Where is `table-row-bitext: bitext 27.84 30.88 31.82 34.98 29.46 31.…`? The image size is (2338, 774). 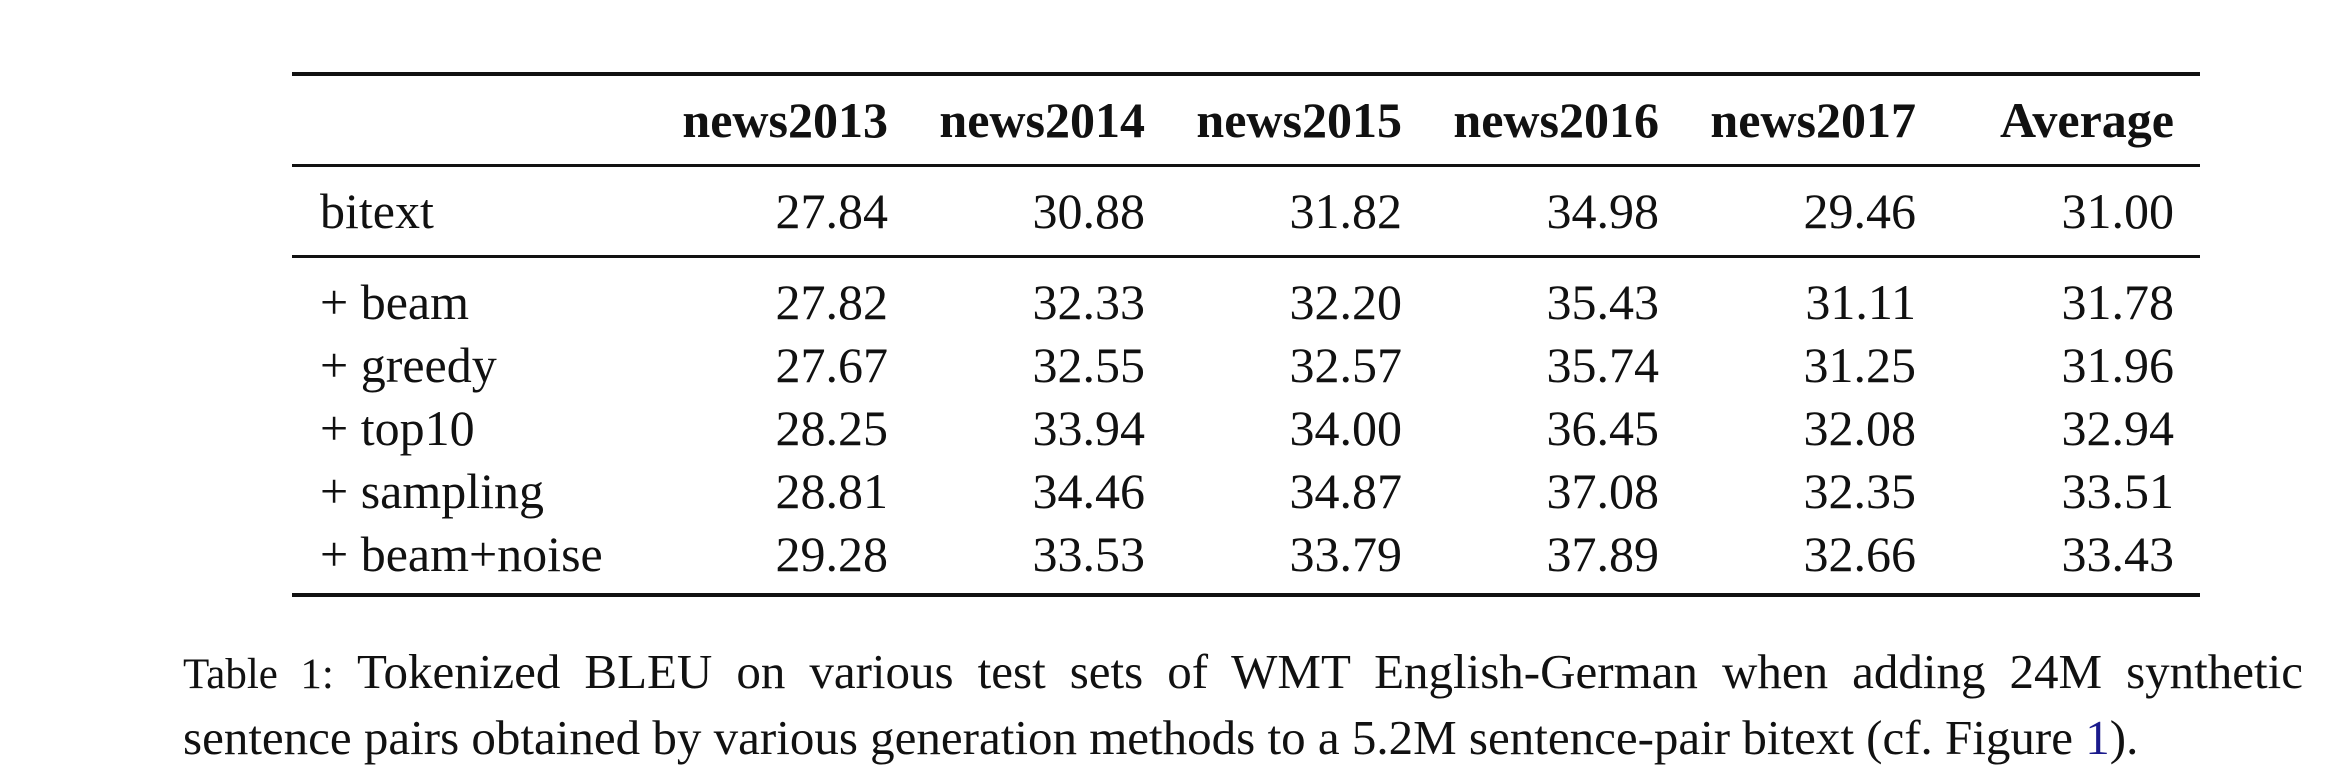
table-row-bitext: bitext 27.84 30.88 31.82 34.98 29.46 31.… is located at coordinates (1246, 211).